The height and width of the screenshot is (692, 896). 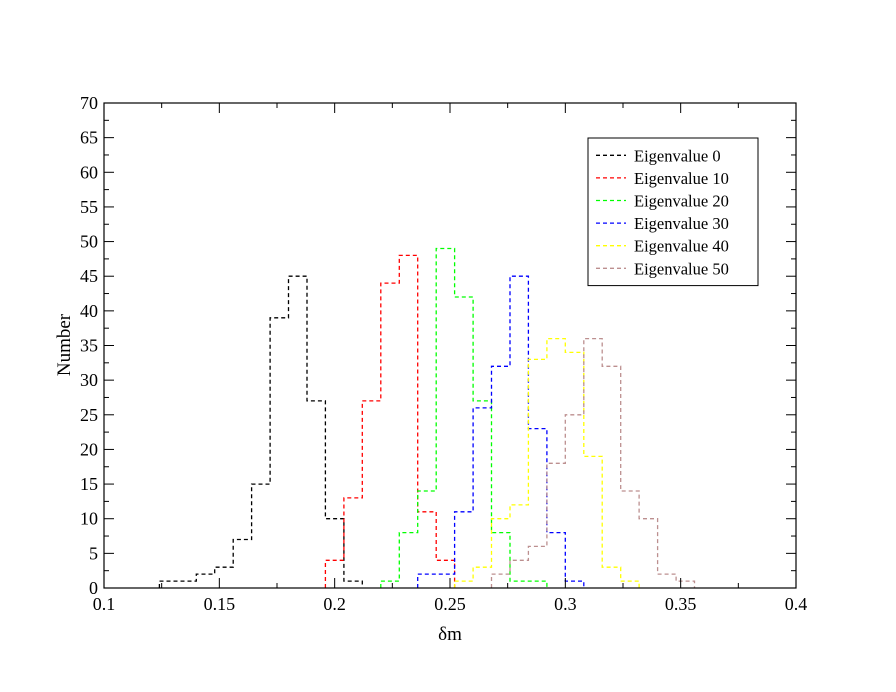 I want to click on legend-box, so click(x=673, y=212).